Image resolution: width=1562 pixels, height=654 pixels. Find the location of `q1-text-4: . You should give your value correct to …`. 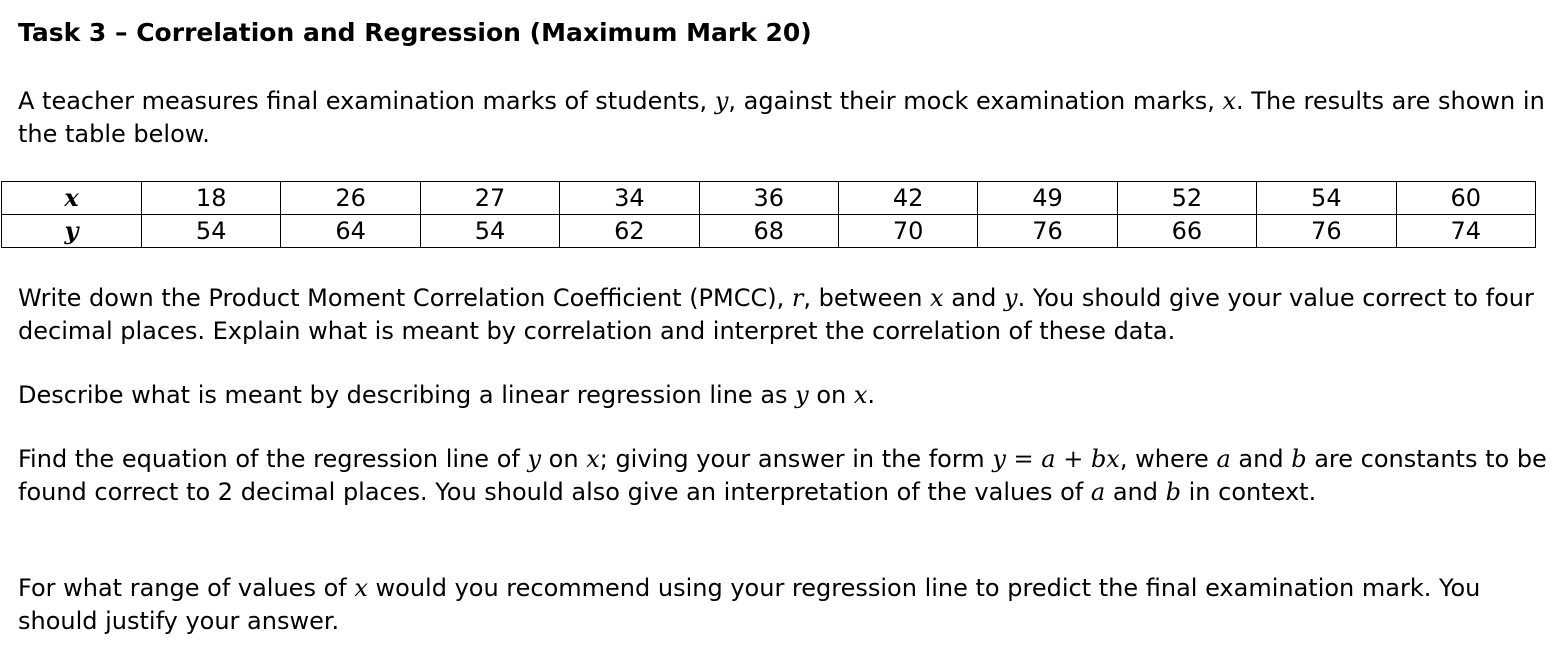

q1-text-4: . You should give your value correct to … is located at coordinates (776, 314).